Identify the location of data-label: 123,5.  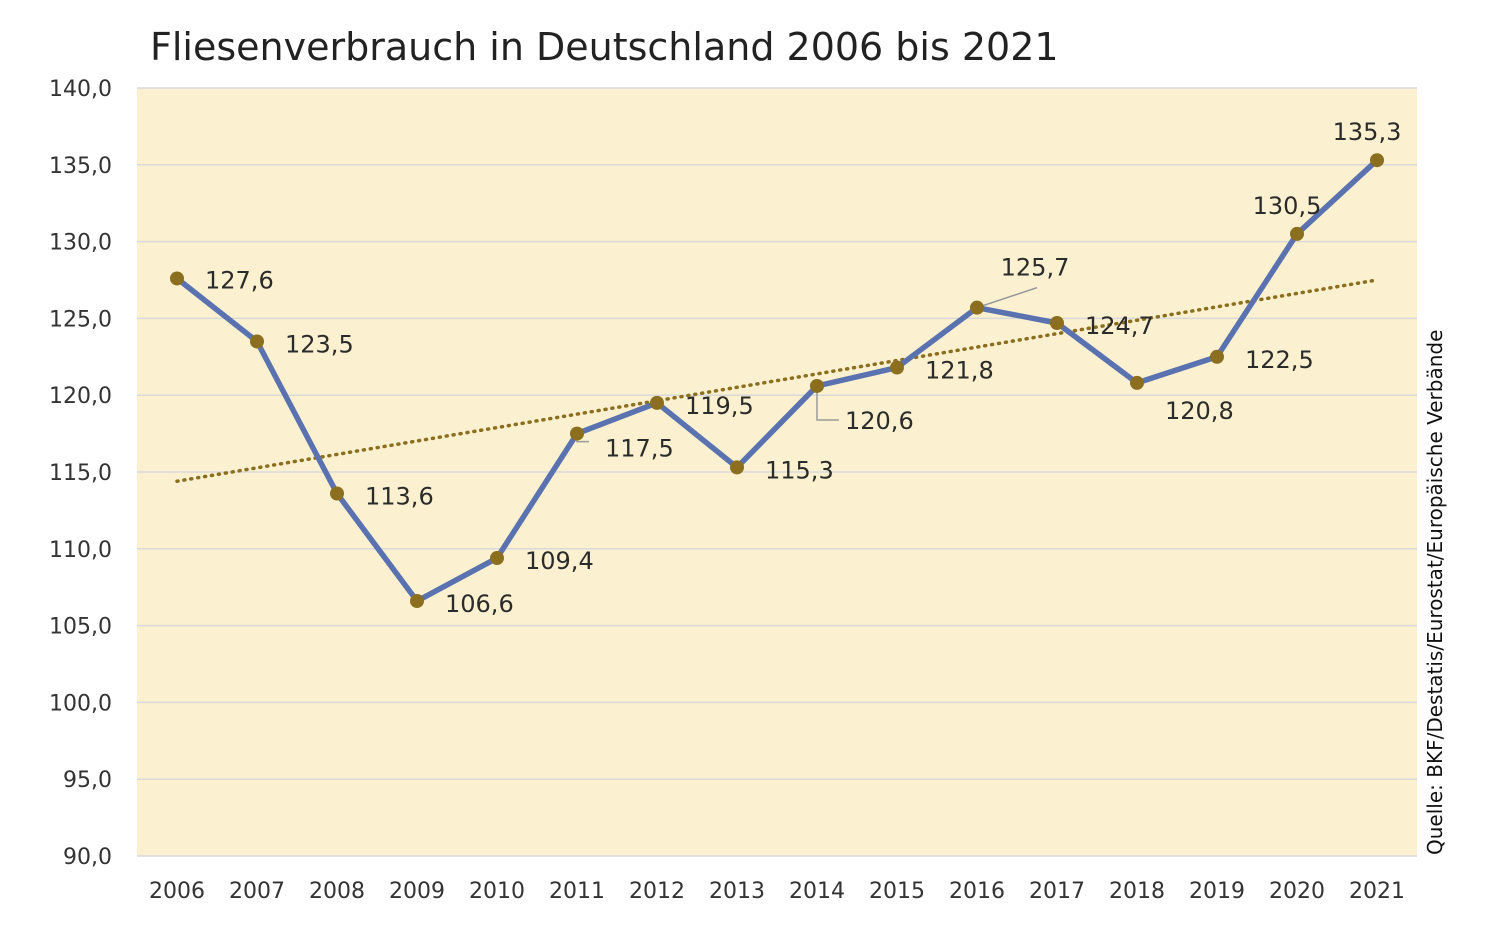
(319, 344).